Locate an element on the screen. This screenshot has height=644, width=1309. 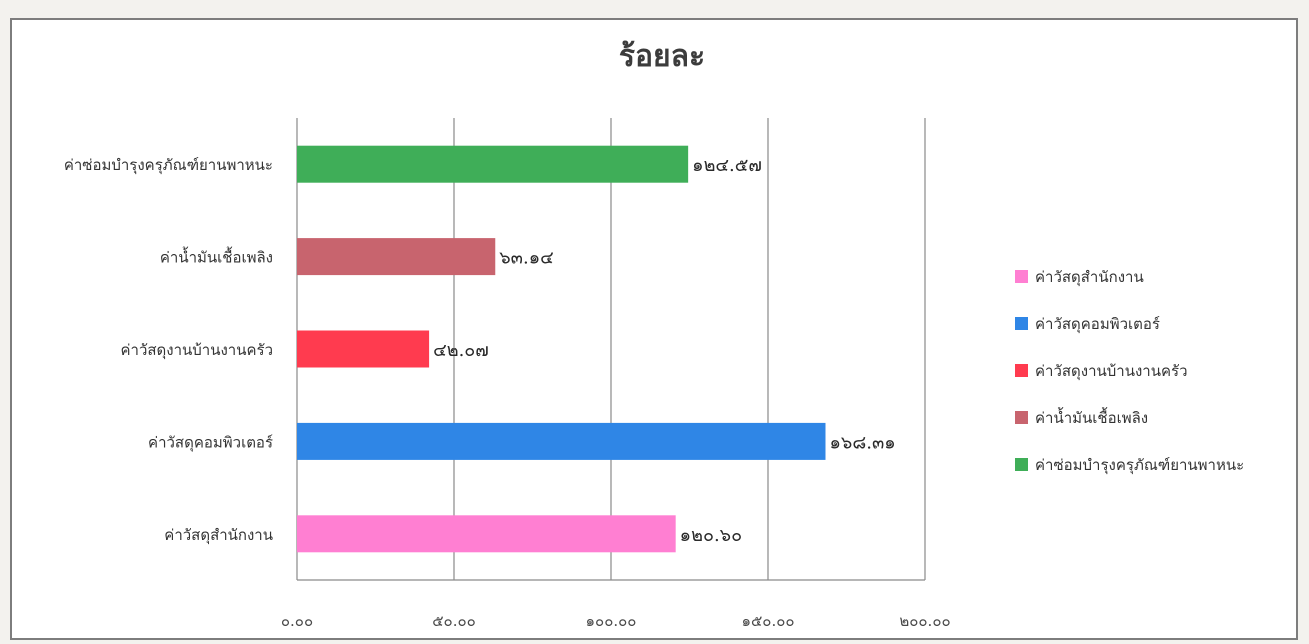
legend-label-2: ค่าวัสดุคอมพิวเตอร์ is located at coordinates (1097, 324).